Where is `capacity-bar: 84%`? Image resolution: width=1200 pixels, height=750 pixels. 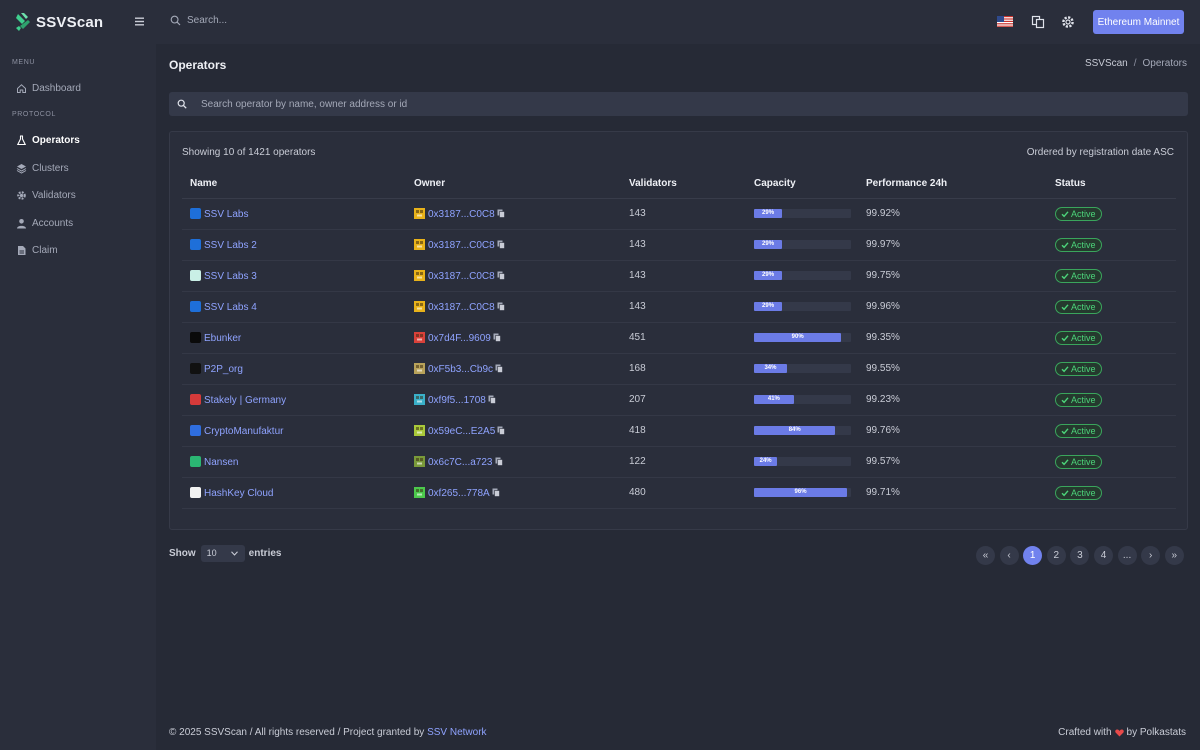
capacity-bar: 84% is located at coordinates (802, 430).